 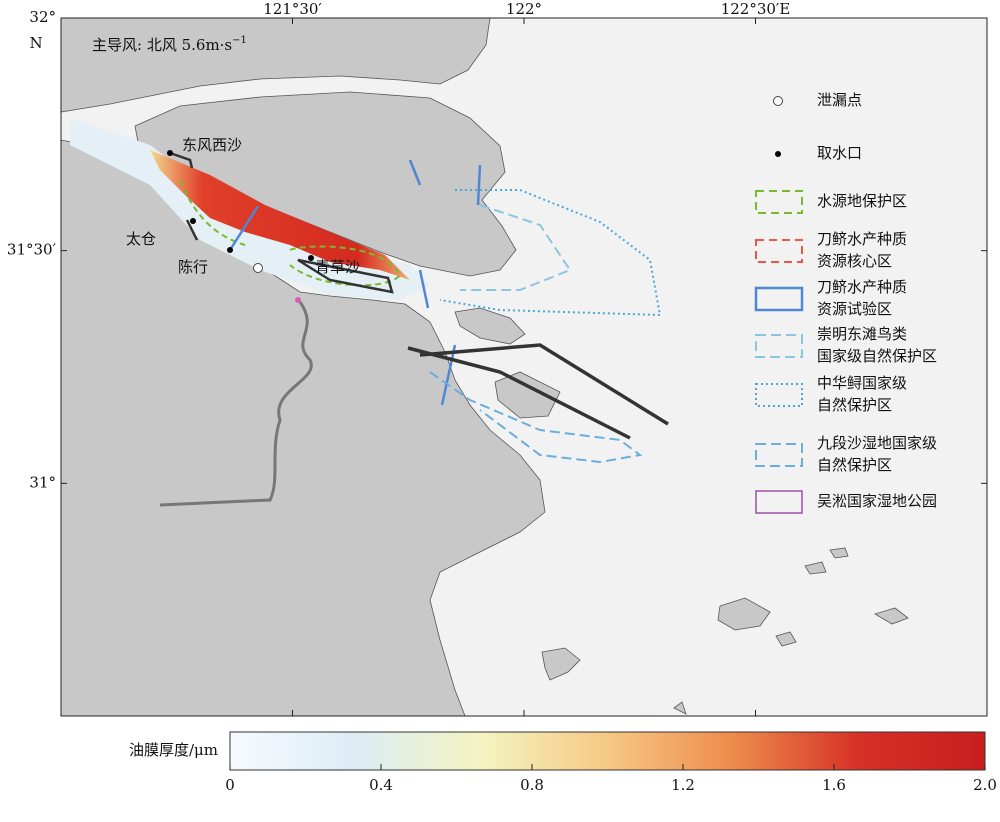 I want to click on lat-tick-label: 31°, so click(x=42, y=482).